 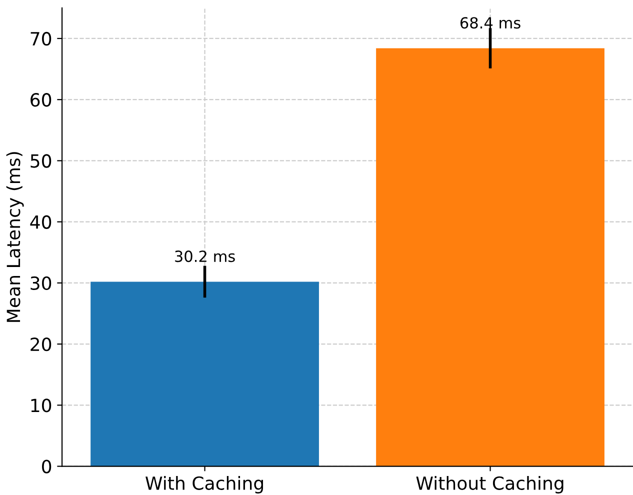 What do you see at coordinates (490, 485) in the screenshot?
I see `x-tick-label: Without Caching` at bounding box center [490, 485].